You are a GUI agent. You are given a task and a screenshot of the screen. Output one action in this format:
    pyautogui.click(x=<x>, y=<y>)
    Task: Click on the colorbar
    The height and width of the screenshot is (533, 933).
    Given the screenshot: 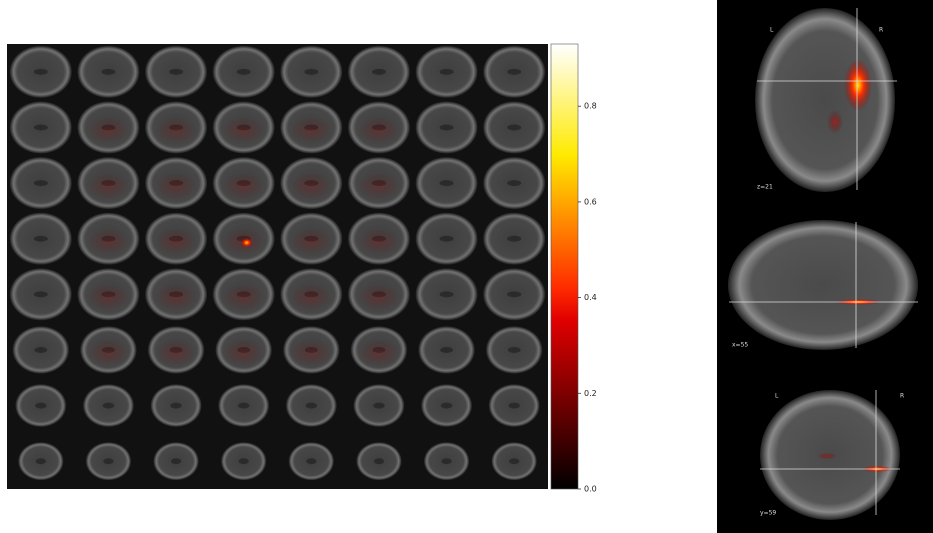 What is the action you would take?
    pyautogui.click(x=564, y=266)
    